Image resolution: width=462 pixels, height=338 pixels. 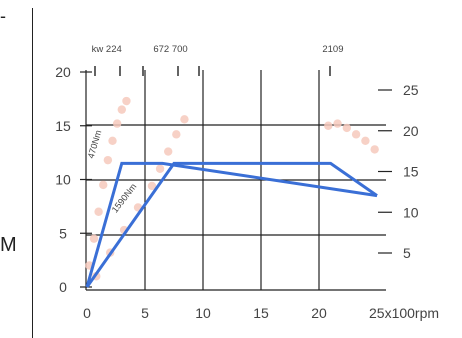 What do you see at coordinates (63, 180) in the screenshot?
I see `y-left-tick-label: 10` at bounding box center [63, 180].